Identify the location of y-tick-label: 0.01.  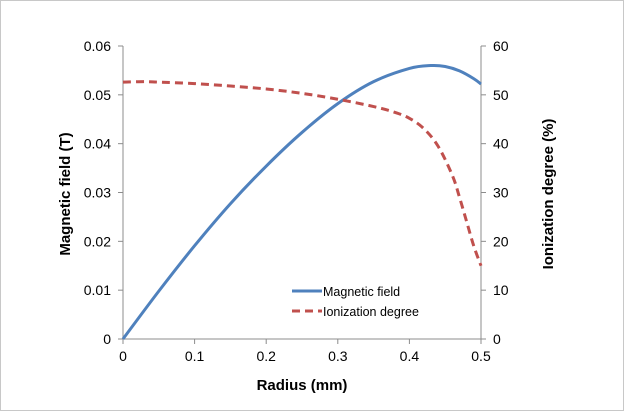
(97, 290).